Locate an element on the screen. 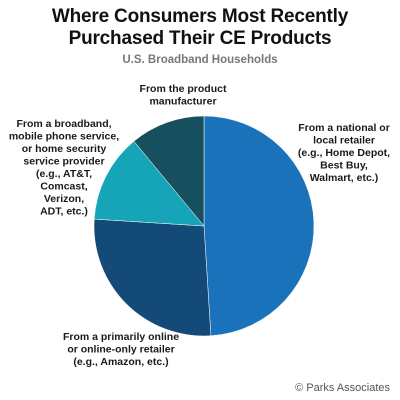 The image size is (400, 400). pie-slice-label-line: (e.g., AT&T, is located at coordinates (64, 174).